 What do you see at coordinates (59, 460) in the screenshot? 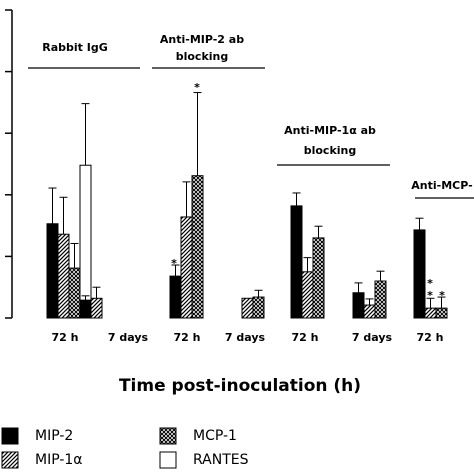
I see `legend-label: MIP-1α` at bounding box center [59, 460].